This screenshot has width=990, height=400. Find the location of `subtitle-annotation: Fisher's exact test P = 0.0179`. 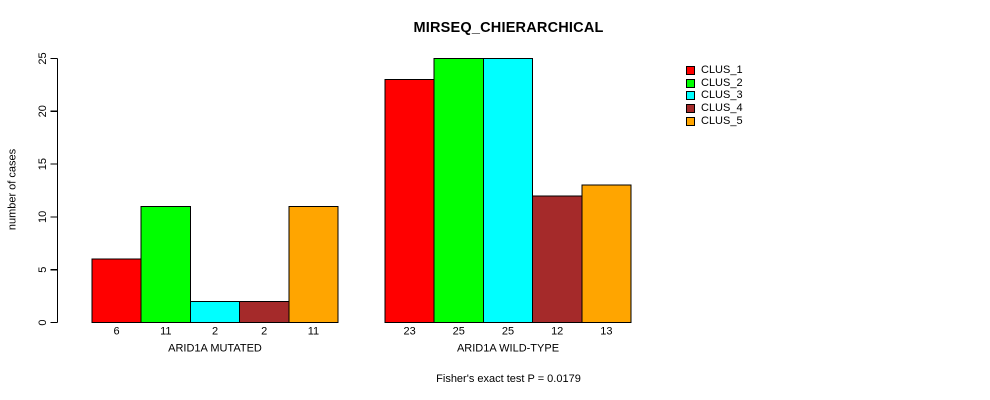

subtitle-annotation: Fisher's exact test P = 0.0179 is located at coordinates (508, 379).